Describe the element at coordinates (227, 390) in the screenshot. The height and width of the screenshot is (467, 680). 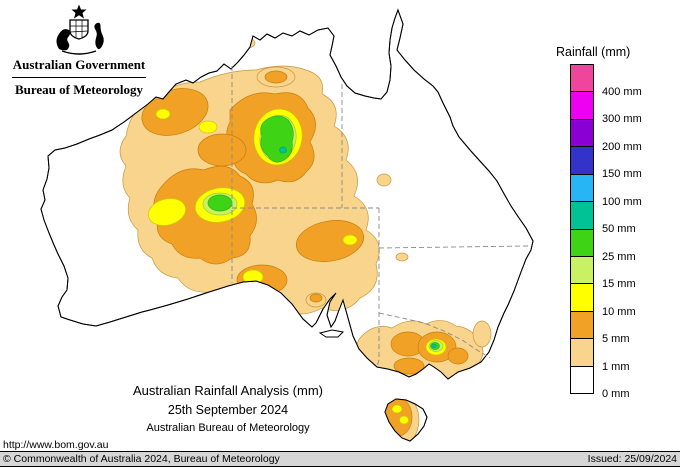
I see `map-title: Australian Rainfall Analysis (mm)` at that location.